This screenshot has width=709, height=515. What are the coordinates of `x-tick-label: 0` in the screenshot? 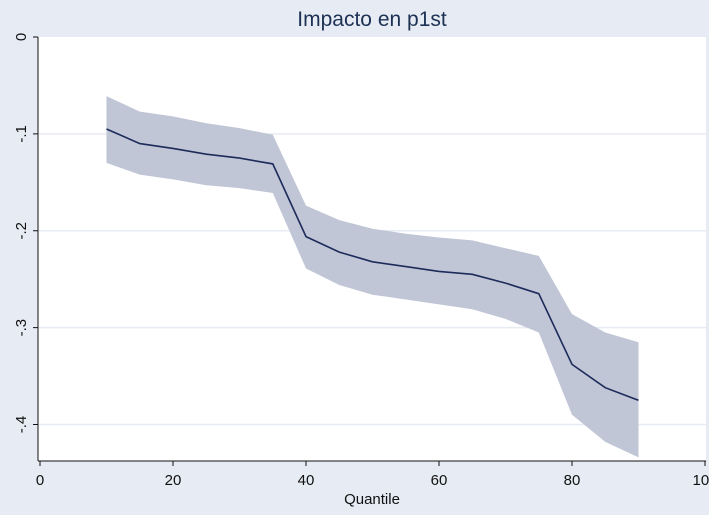 It's located at (40, 480).